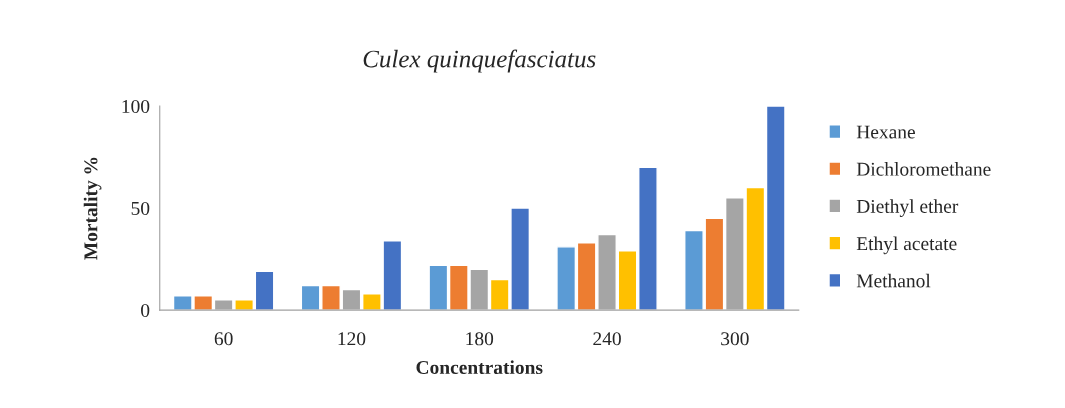  Describe the element at coordinates (893, 280) in the screenshot. I see `legend-label: Methanol` at that location.